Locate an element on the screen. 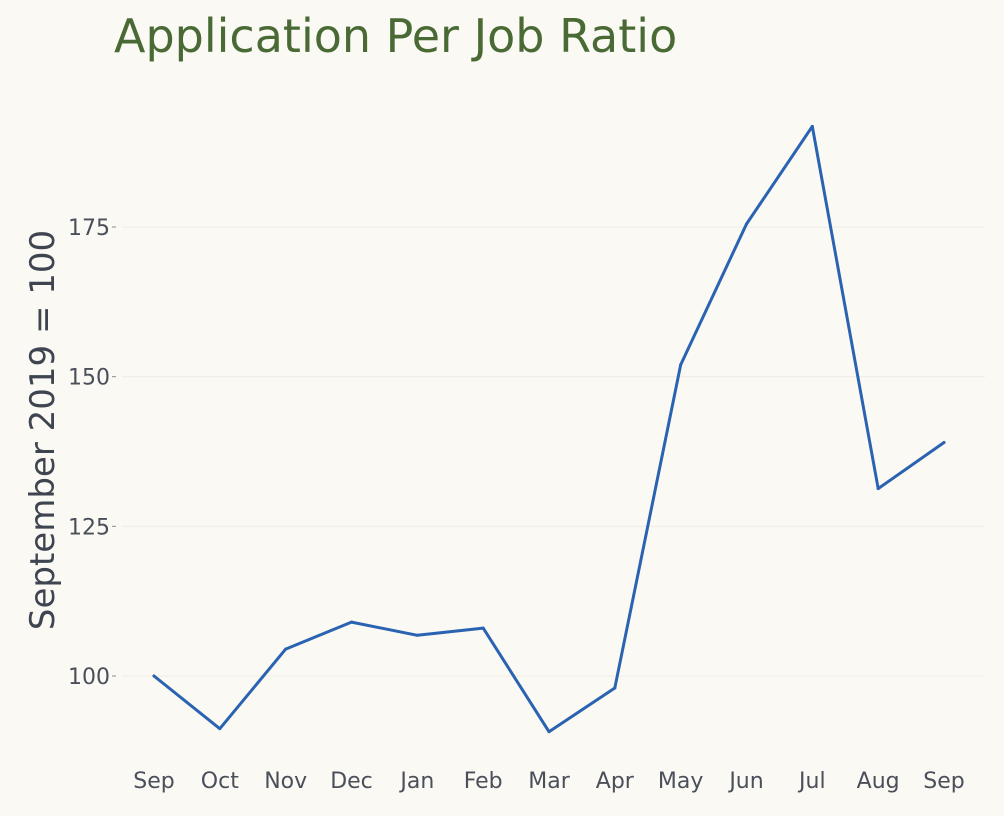 Image resolution: width=1004 pixels, height=816 pixels. x-tick-label: Nov is located at coordinates (285, 781).